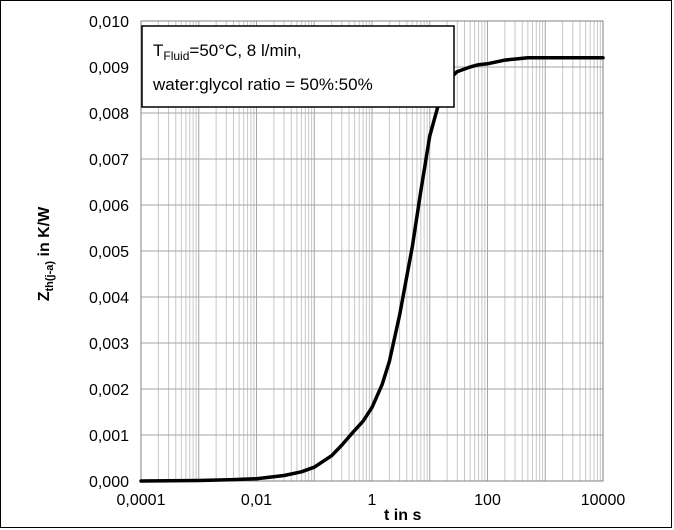 This screenshot has height=530, width=674. What do you see at coordinates (158, 50) in the screenshot?
I see `annotation-line-1-prefix: T` at bounding box center [158, 50].